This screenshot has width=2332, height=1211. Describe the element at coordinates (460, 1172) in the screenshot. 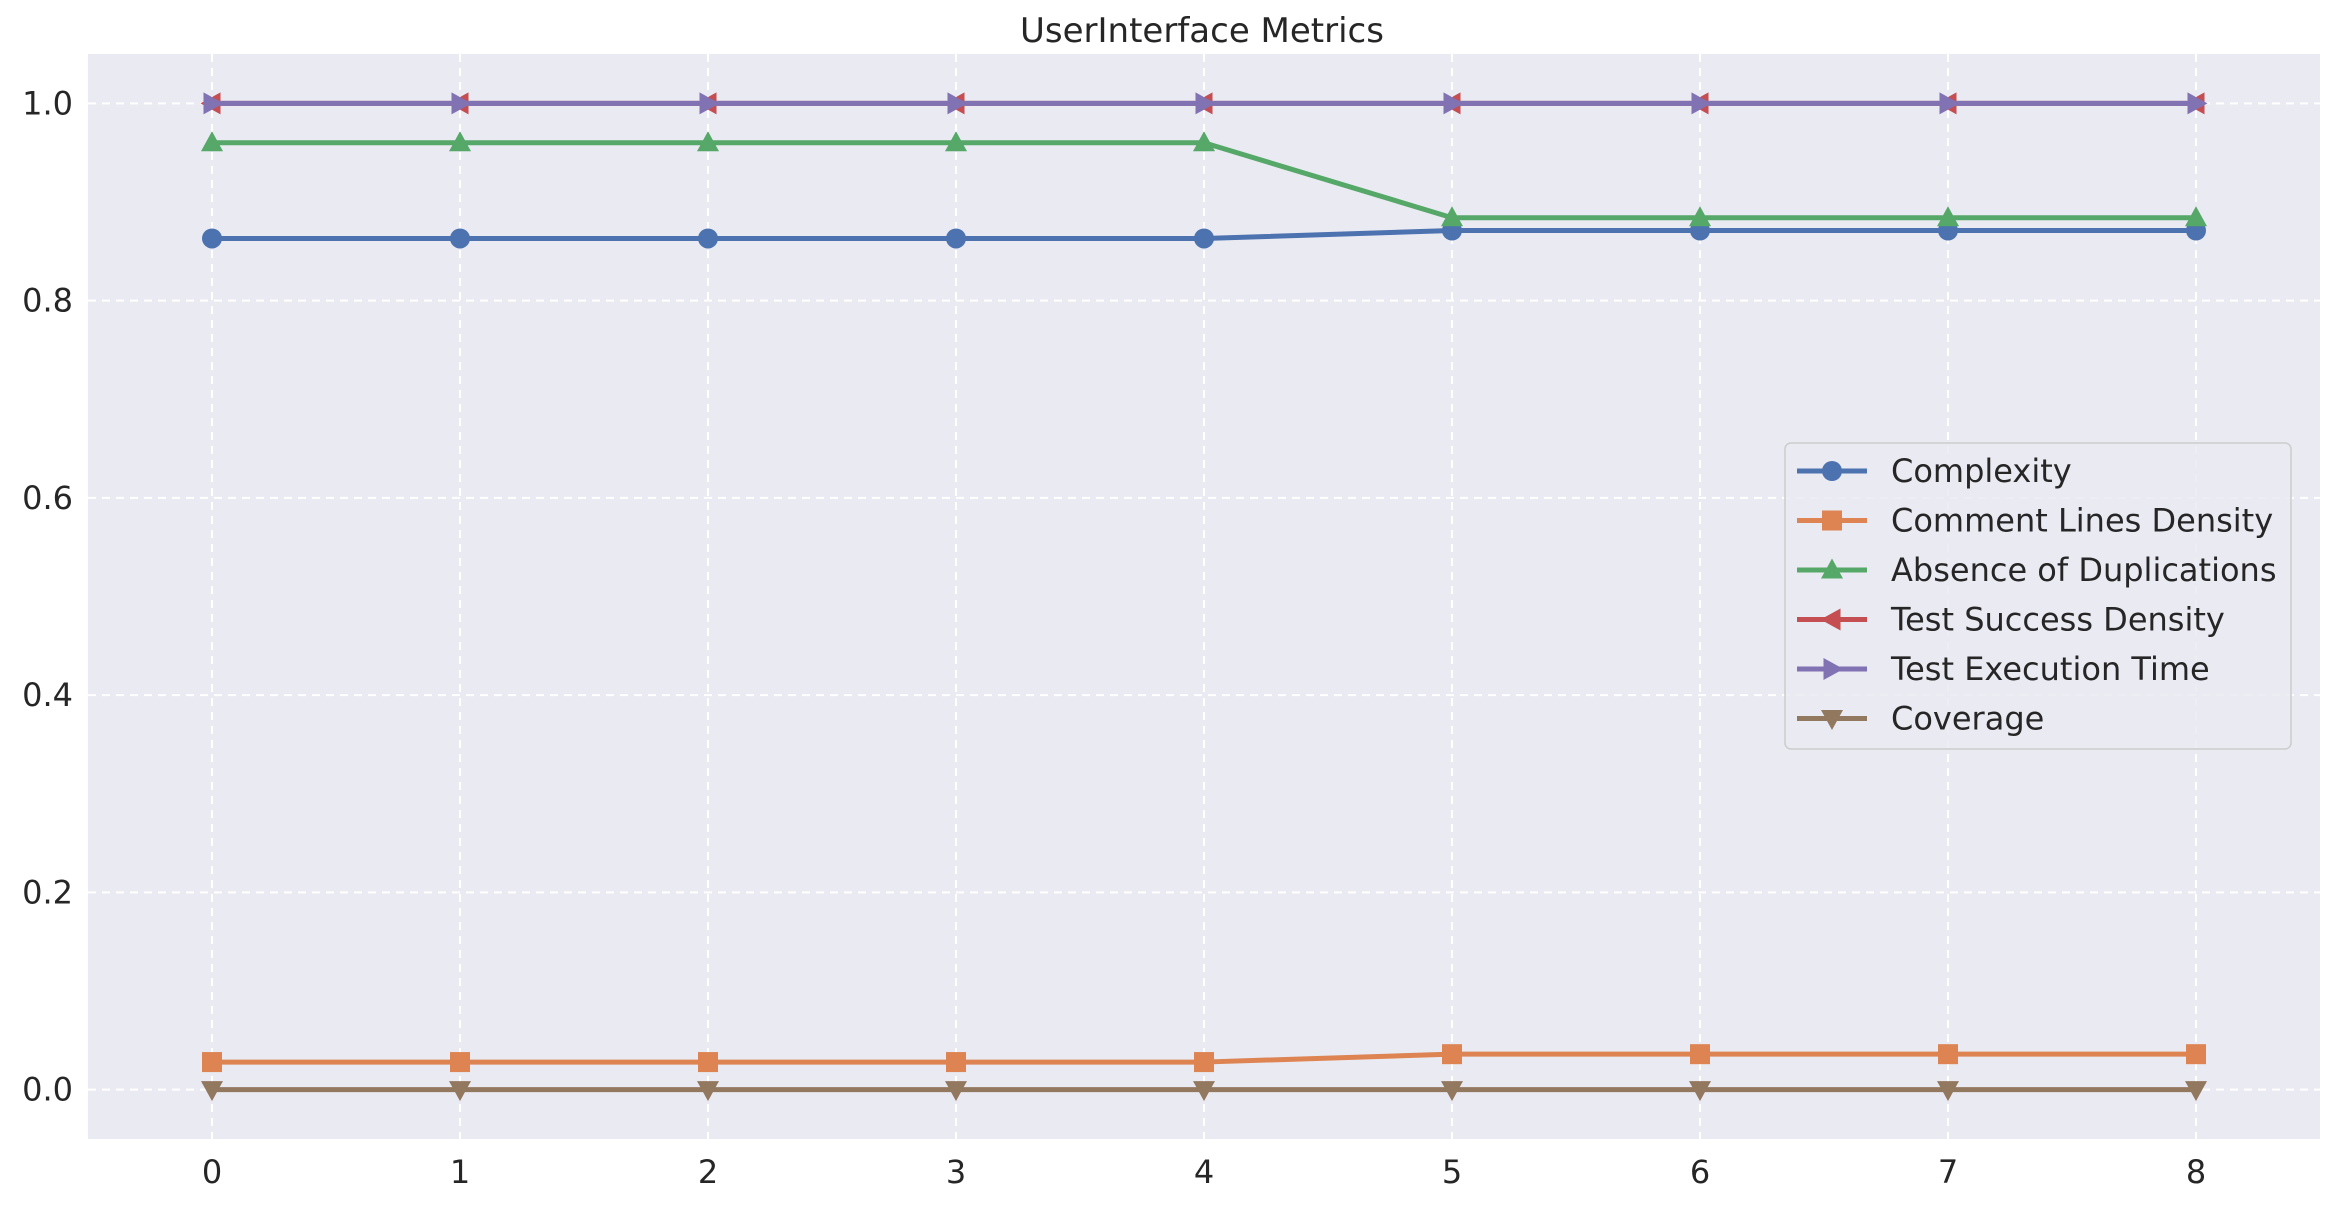

I see `x-tick-label: 1` at that location.